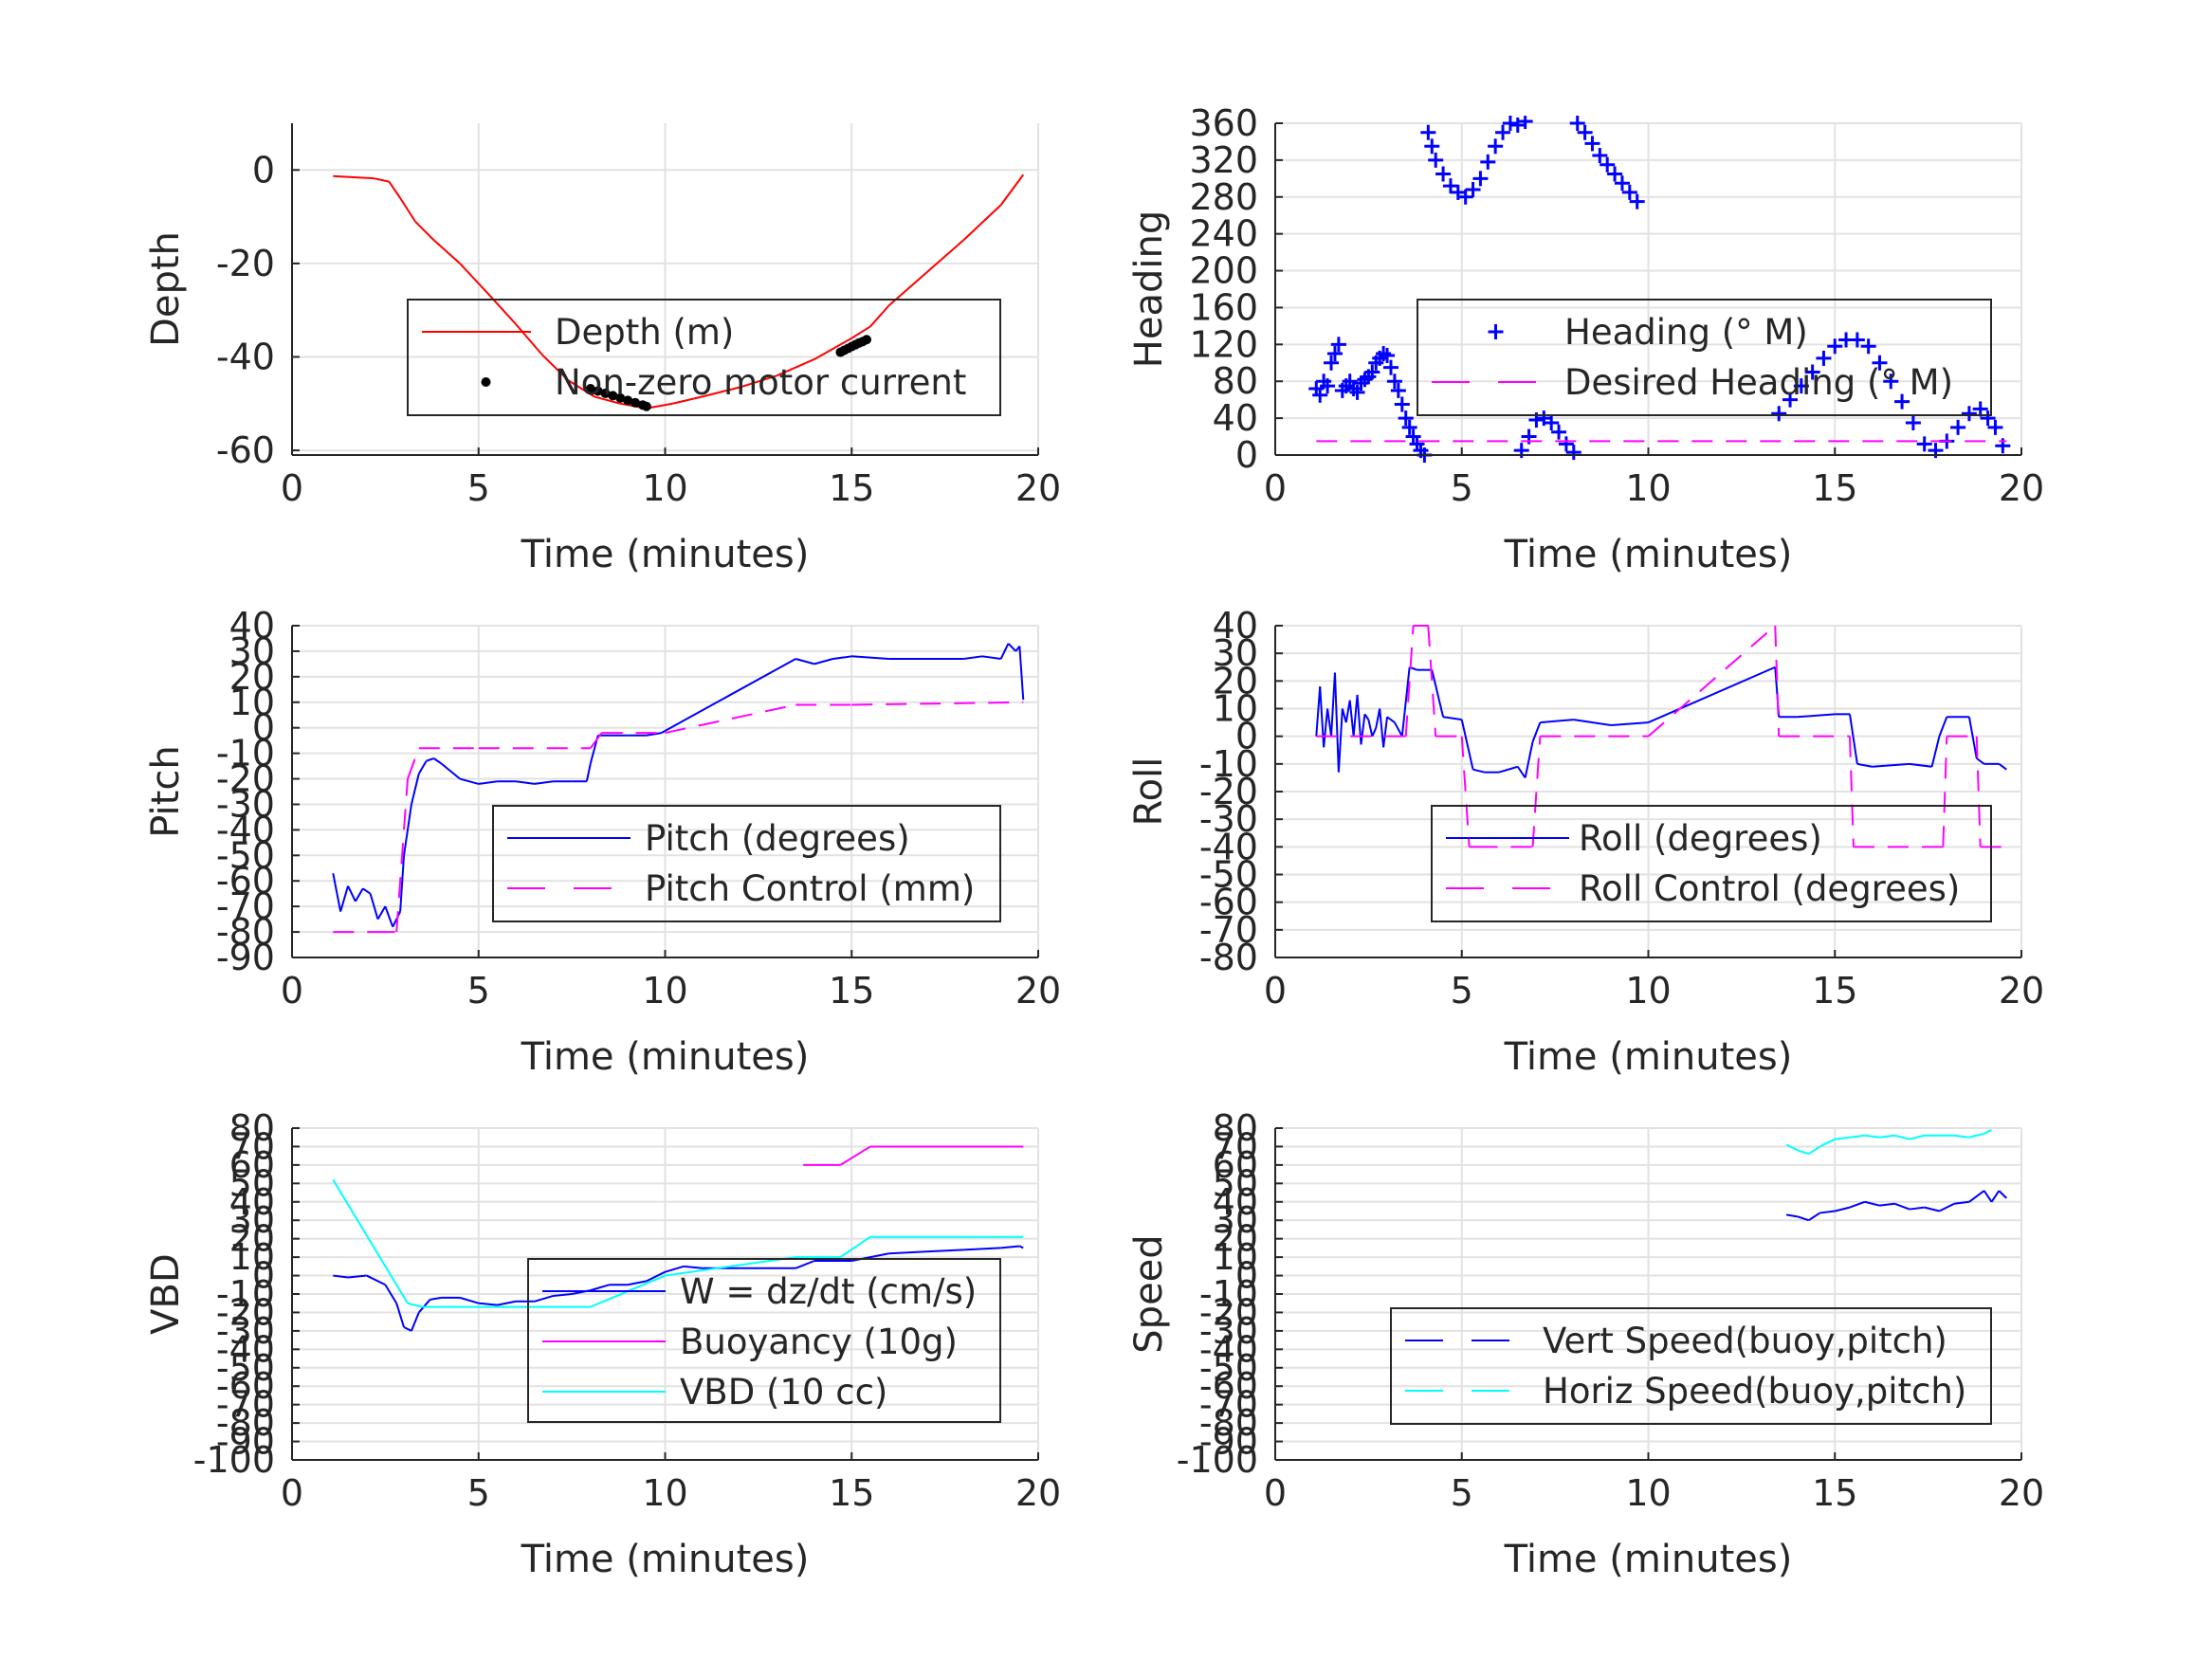  What do you see at coordinates (1228, 1423) in the screenshot?
I see `y-tick-label: -80` at bounding box center [1228, 1423].